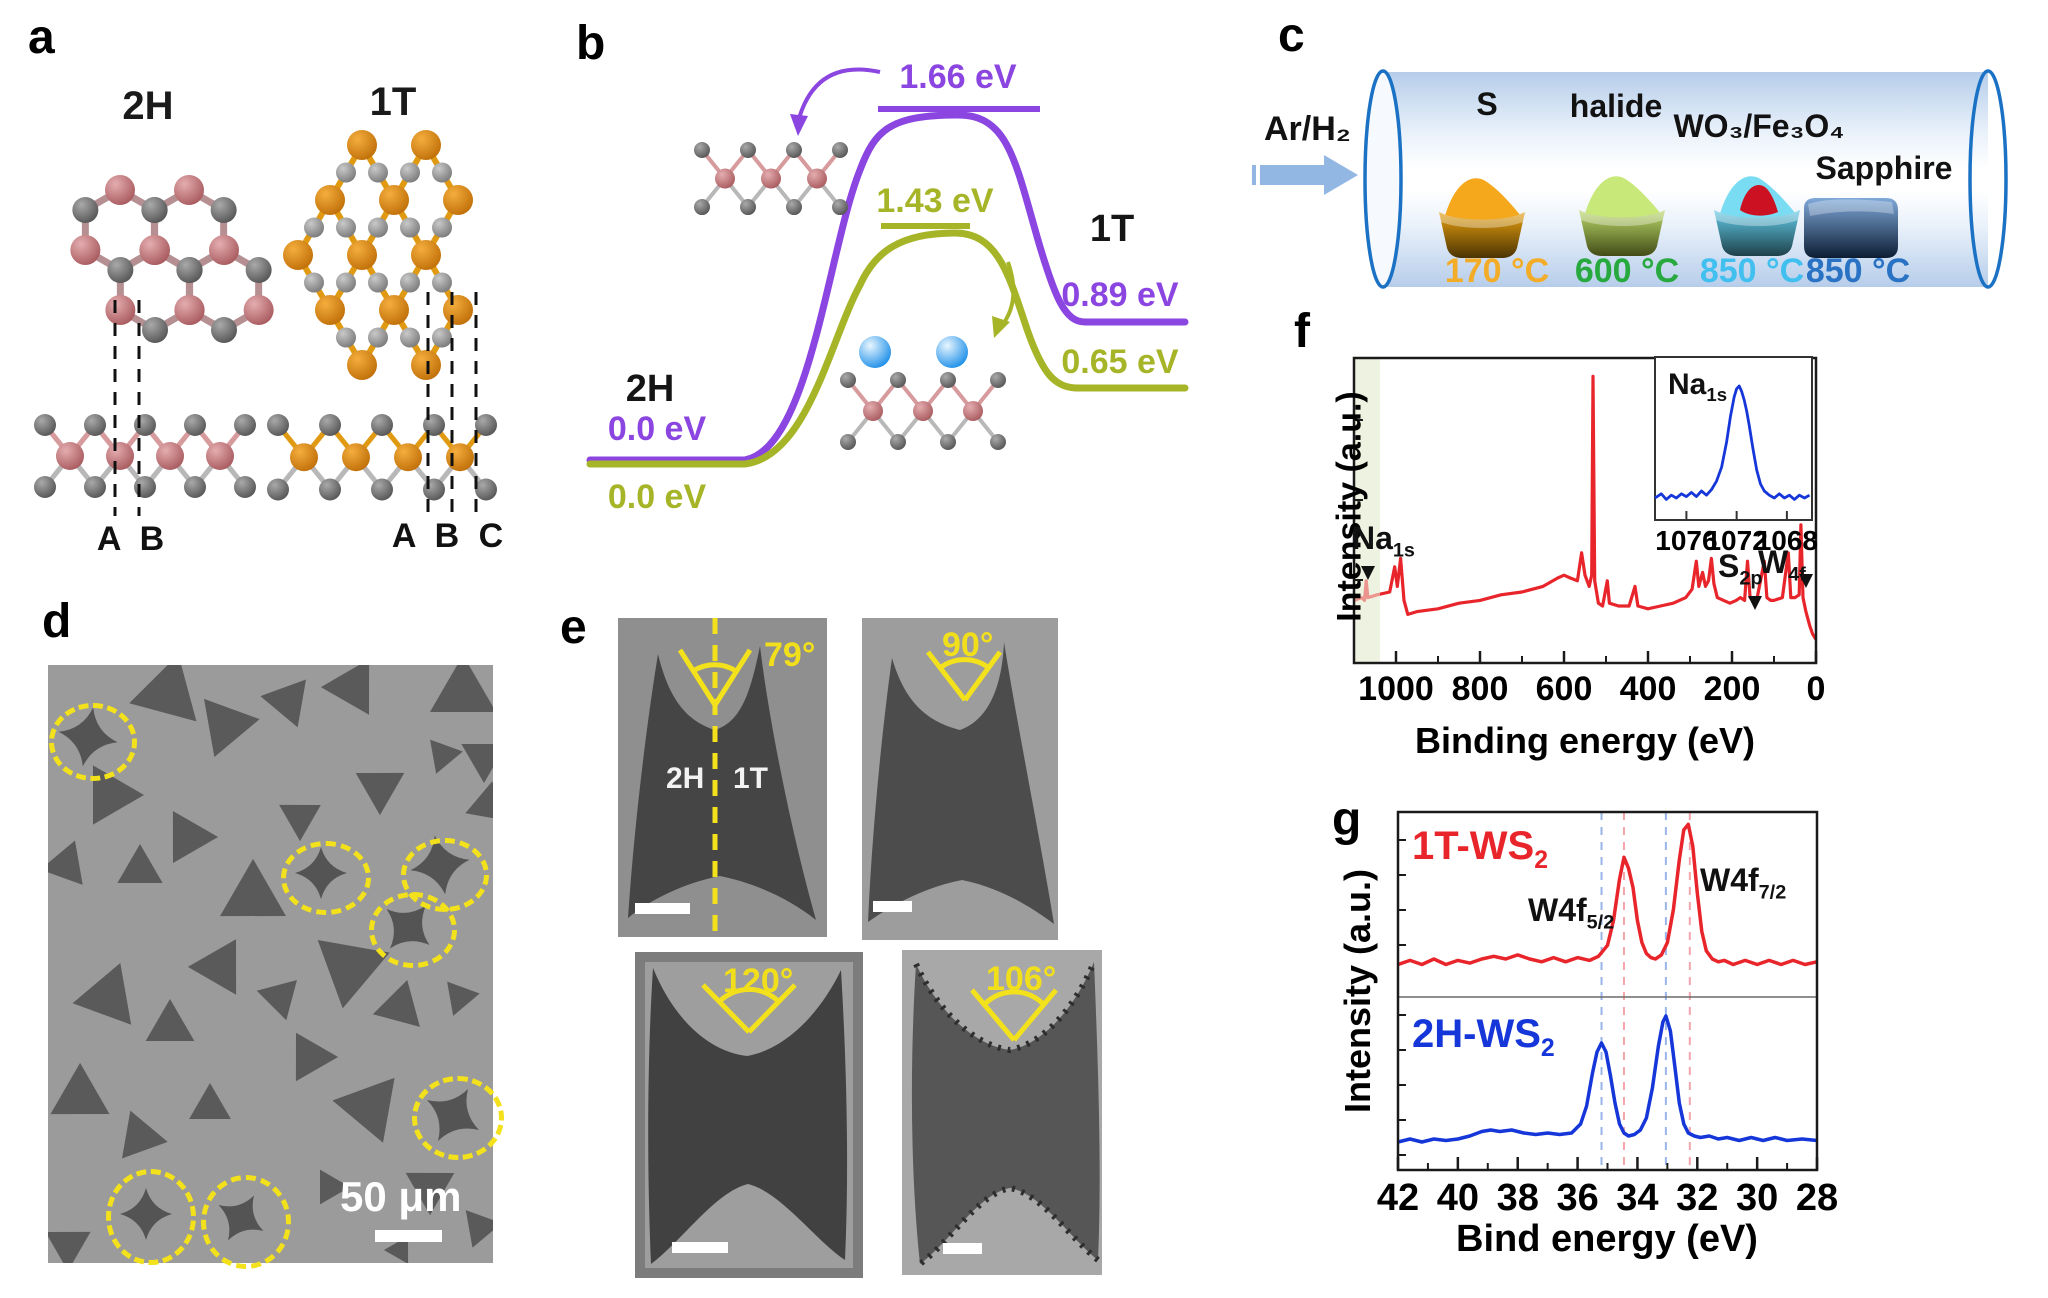 This screenshot has height=1298, width=2048. Describe the element at coordinates (1292, 175) in the screenshot. I see `gas-flow-arrow` at that location.